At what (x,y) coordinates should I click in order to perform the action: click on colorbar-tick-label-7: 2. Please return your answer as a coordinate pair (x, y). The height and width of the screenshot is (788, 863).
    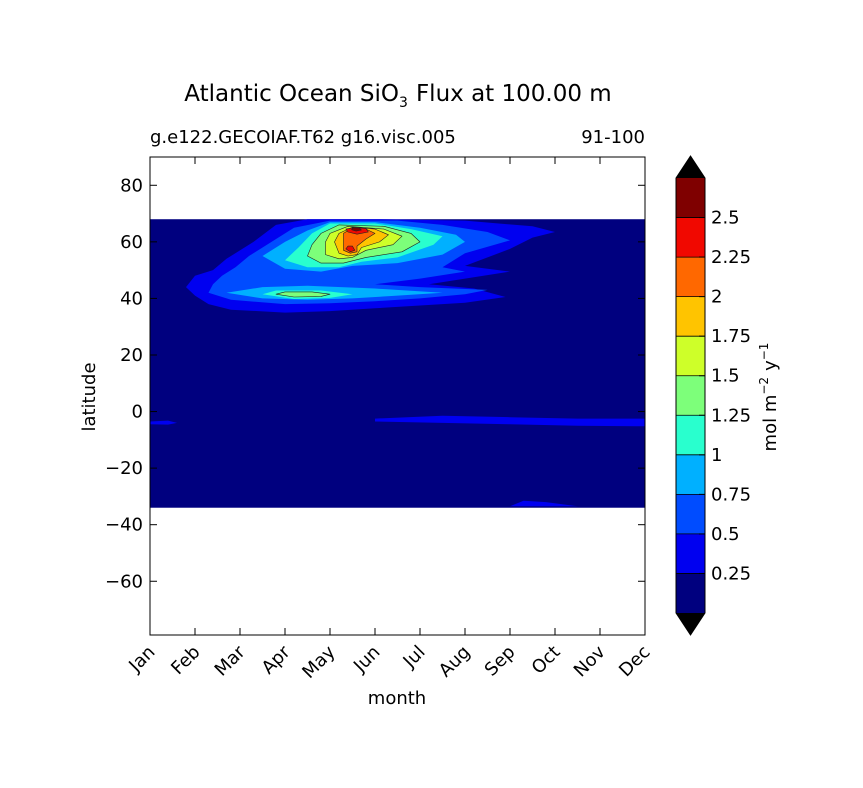
    Looking at the image, I should click on (716, 297).